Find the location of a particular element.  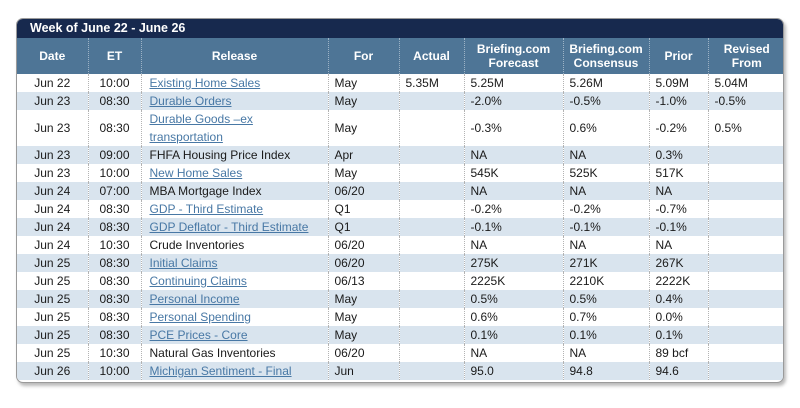

cell-prior: 0.1% is located at coordinates (679, 335).